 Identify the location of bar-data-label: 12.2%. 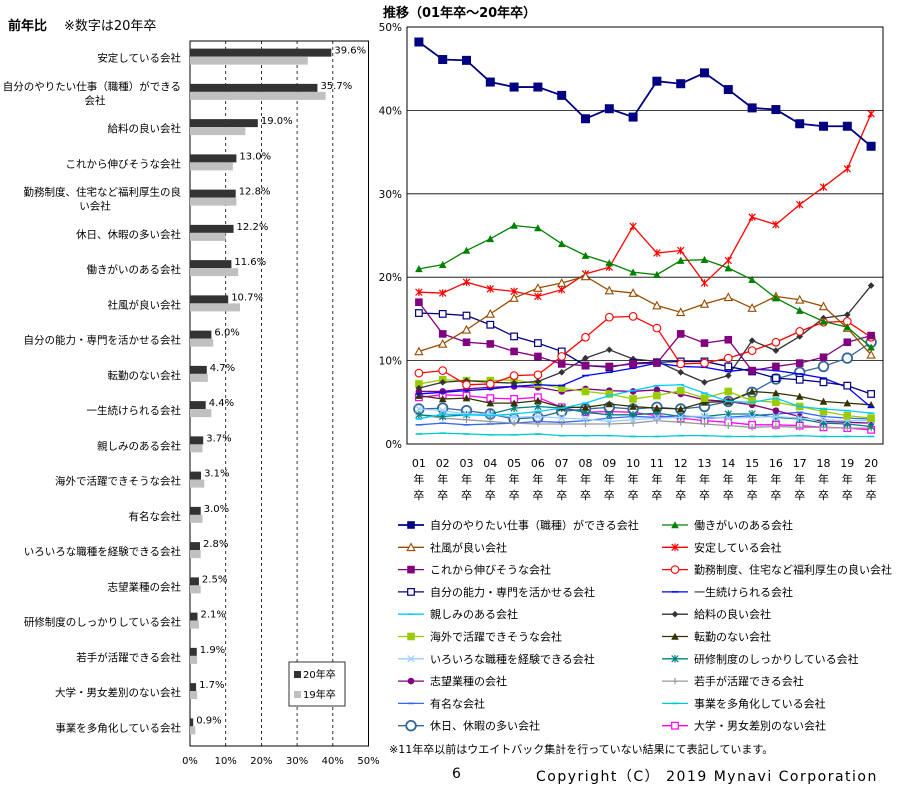
(253, 227).